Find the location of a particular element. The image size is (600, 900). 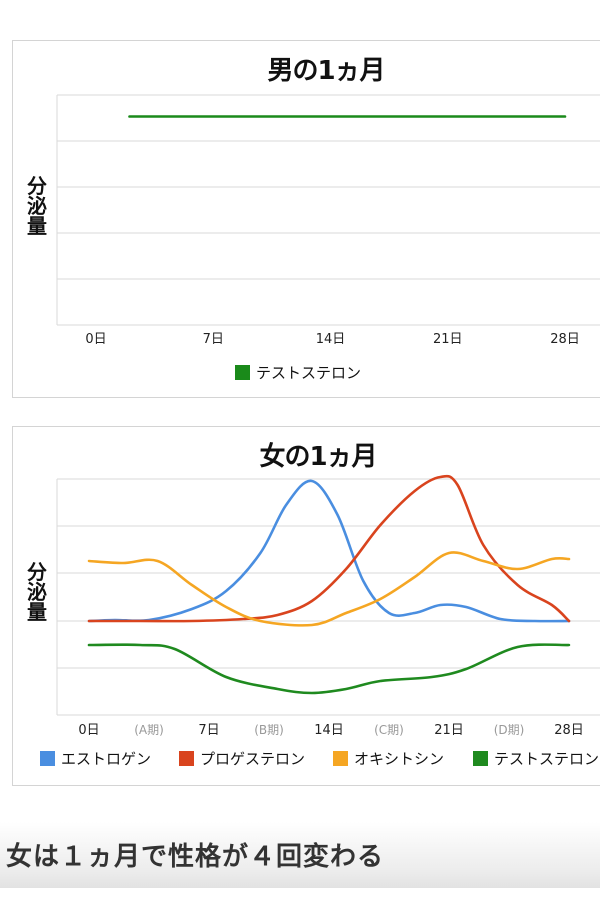

legend-label: プロゲステロン is located at coordinates (252, 759).